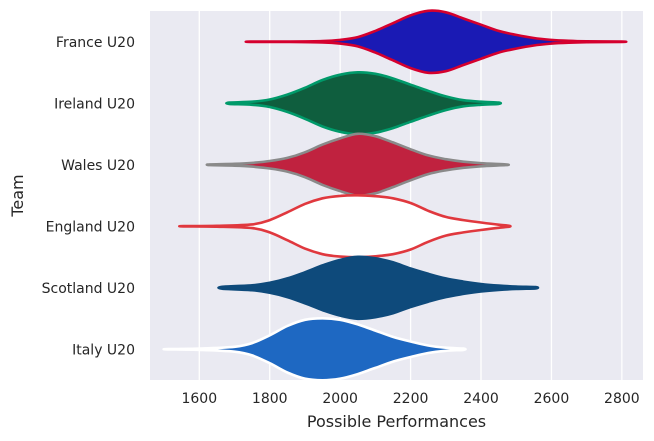 Image resolution: width=654 pixels, height=441 pixels. What do you see at coordinates (94, 104) in the screenshot?
I see `y-tick-label: Ireland U20` at bounding box center [94, 104].